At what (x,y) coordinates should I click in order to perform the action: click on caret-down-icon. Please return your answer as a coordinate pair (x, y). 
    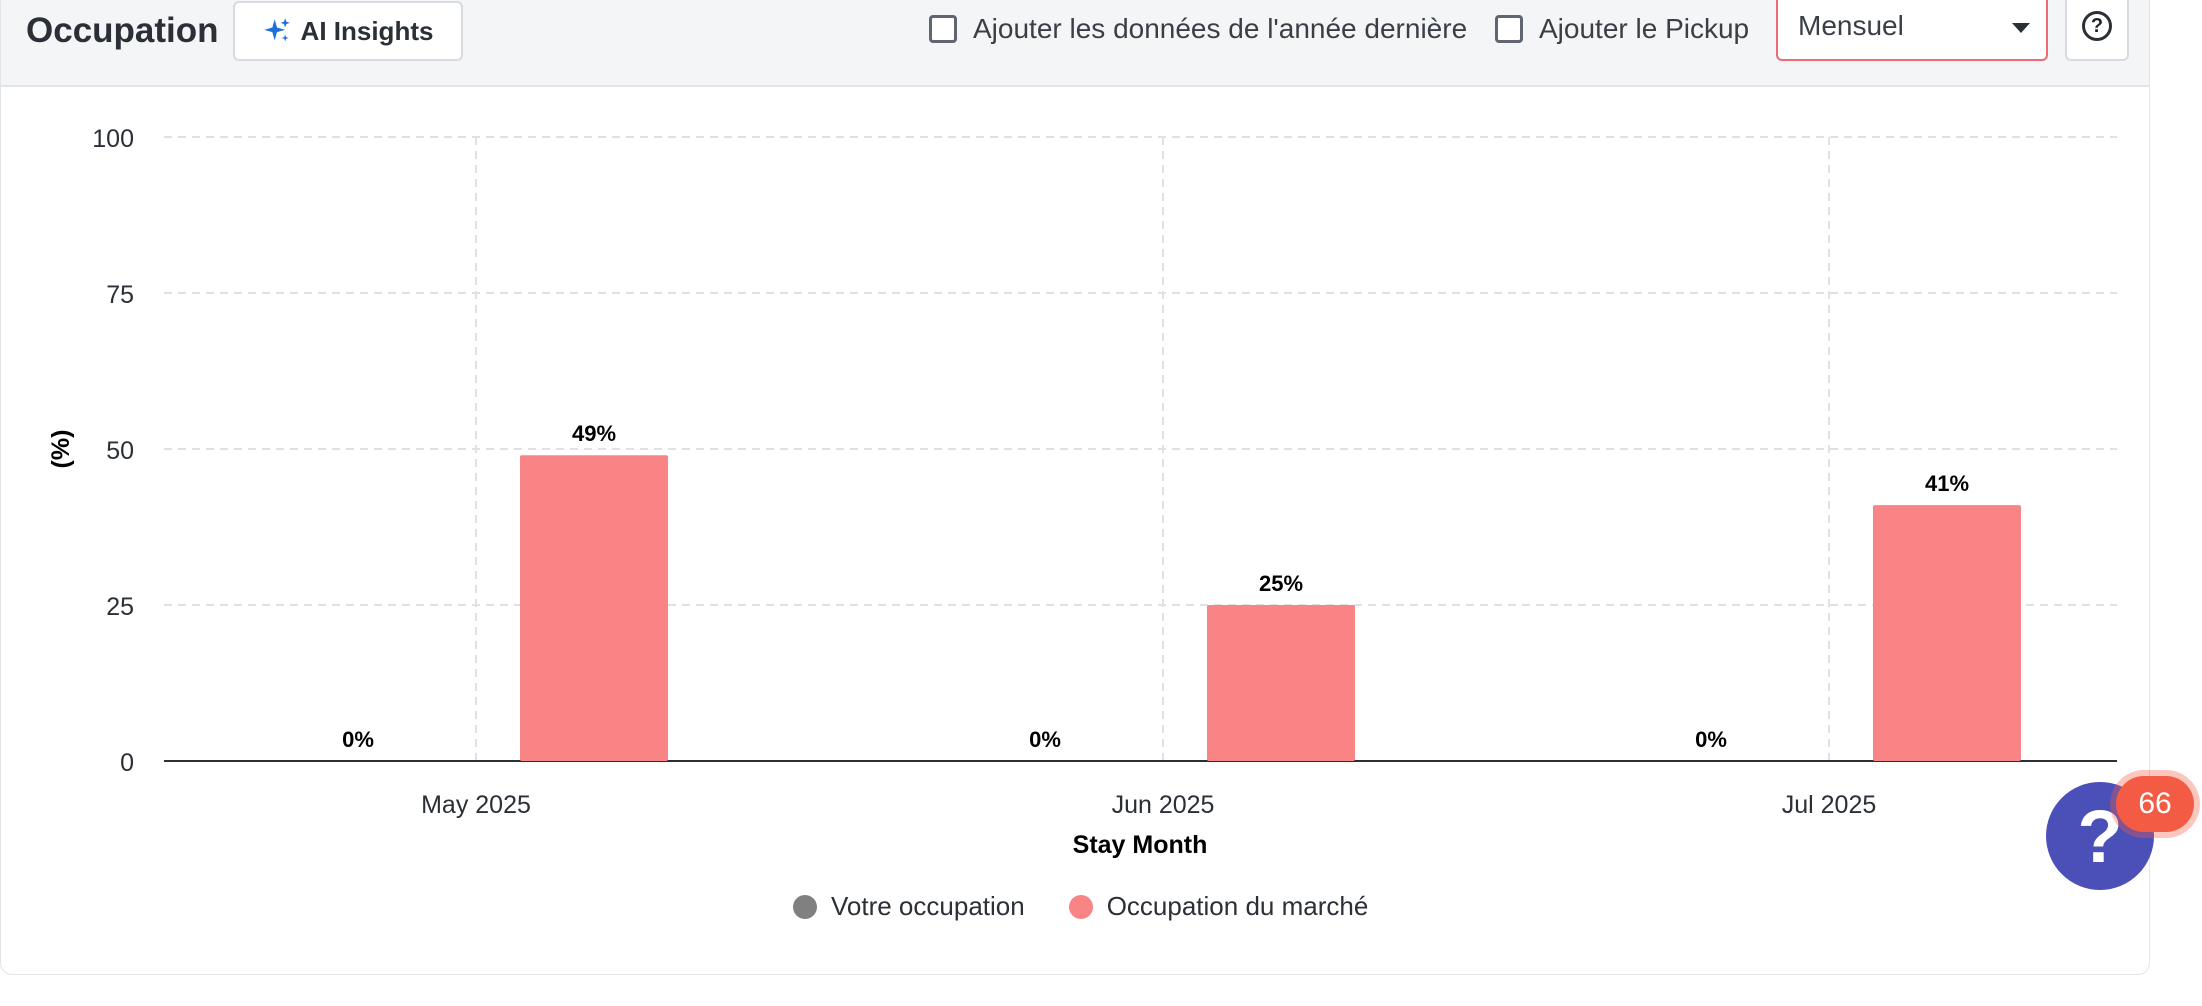
    Looking at the image, I should click on (2021, 28).